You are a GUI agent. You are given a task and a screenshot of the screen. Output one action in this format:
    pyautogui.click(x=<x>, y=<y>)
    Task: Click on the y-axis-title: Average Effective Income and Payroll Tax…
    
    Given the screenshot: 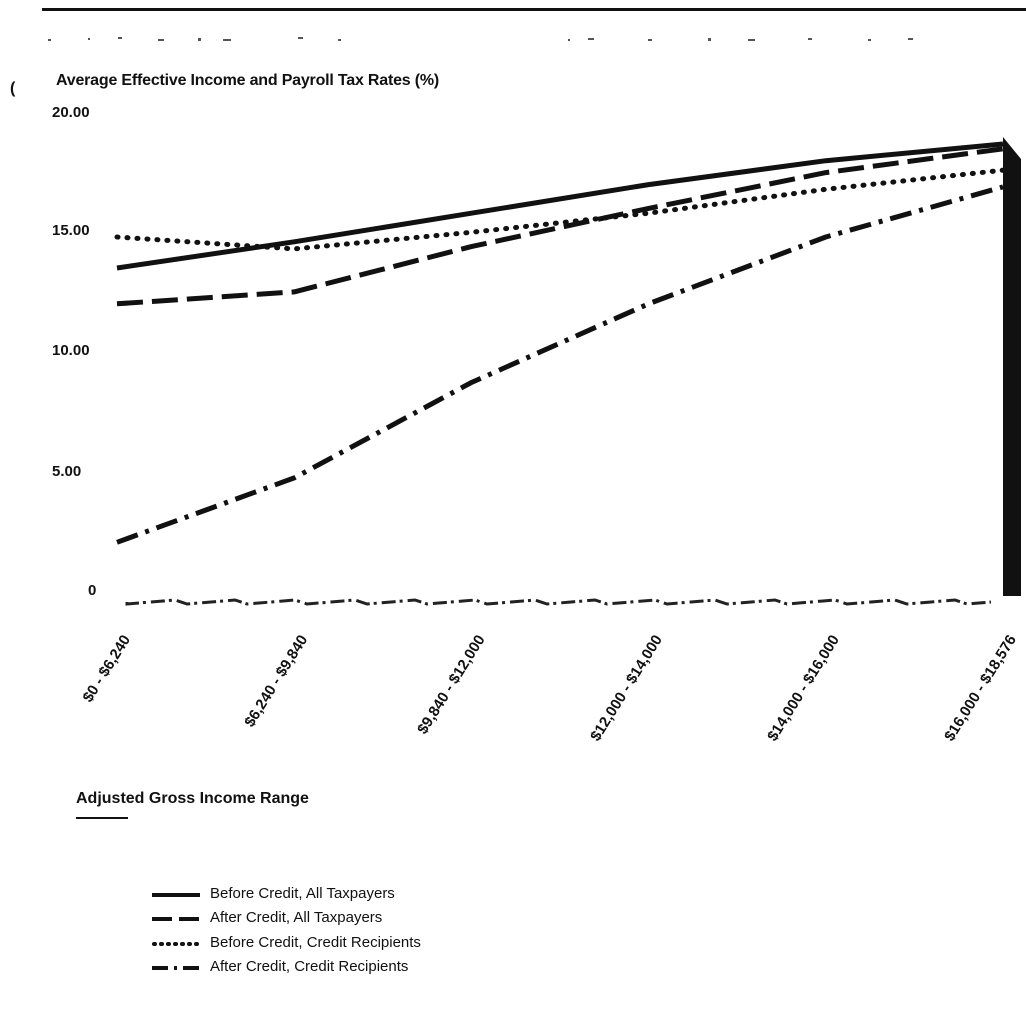 What is the action you would take?
    pyautogui.click(x=248, y=80)
    